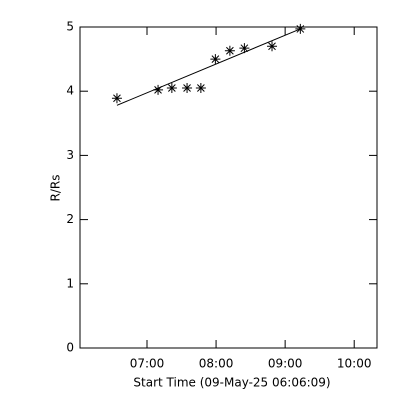 This screenshot has height=400, width=400. I want to click on x-tick-label: 09:00, so click(285, 364).